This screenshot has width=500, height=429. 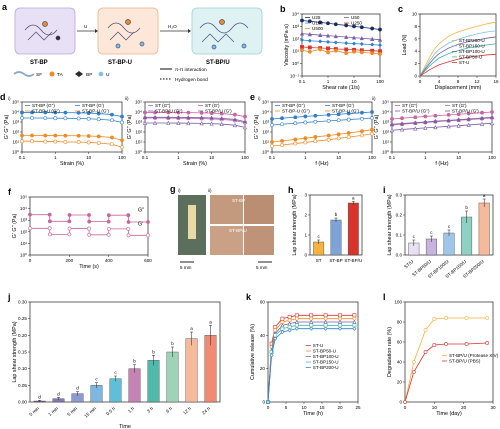 I want to click on chart-k-legend-label: ST-BP200-U, so click(x=326, y=367).